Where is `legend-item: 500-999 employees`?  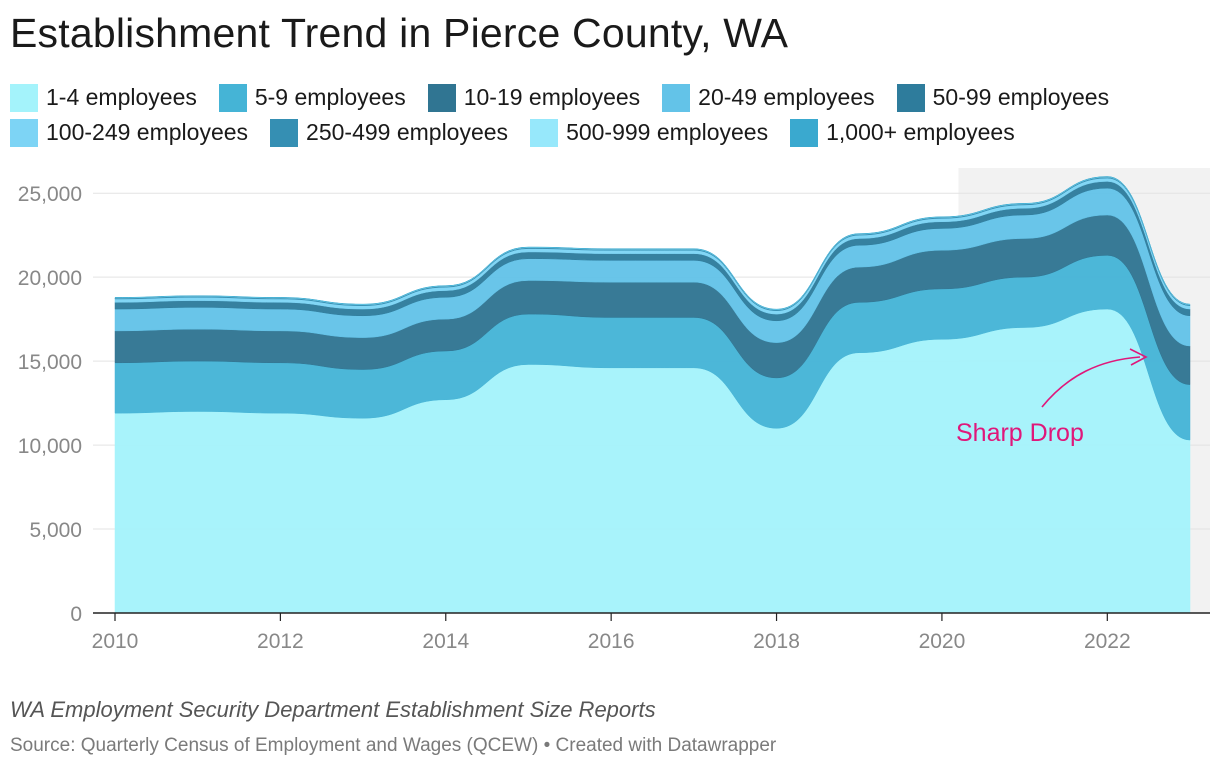 legend-item: 500-999 employees is located at coordinates (649, 132).